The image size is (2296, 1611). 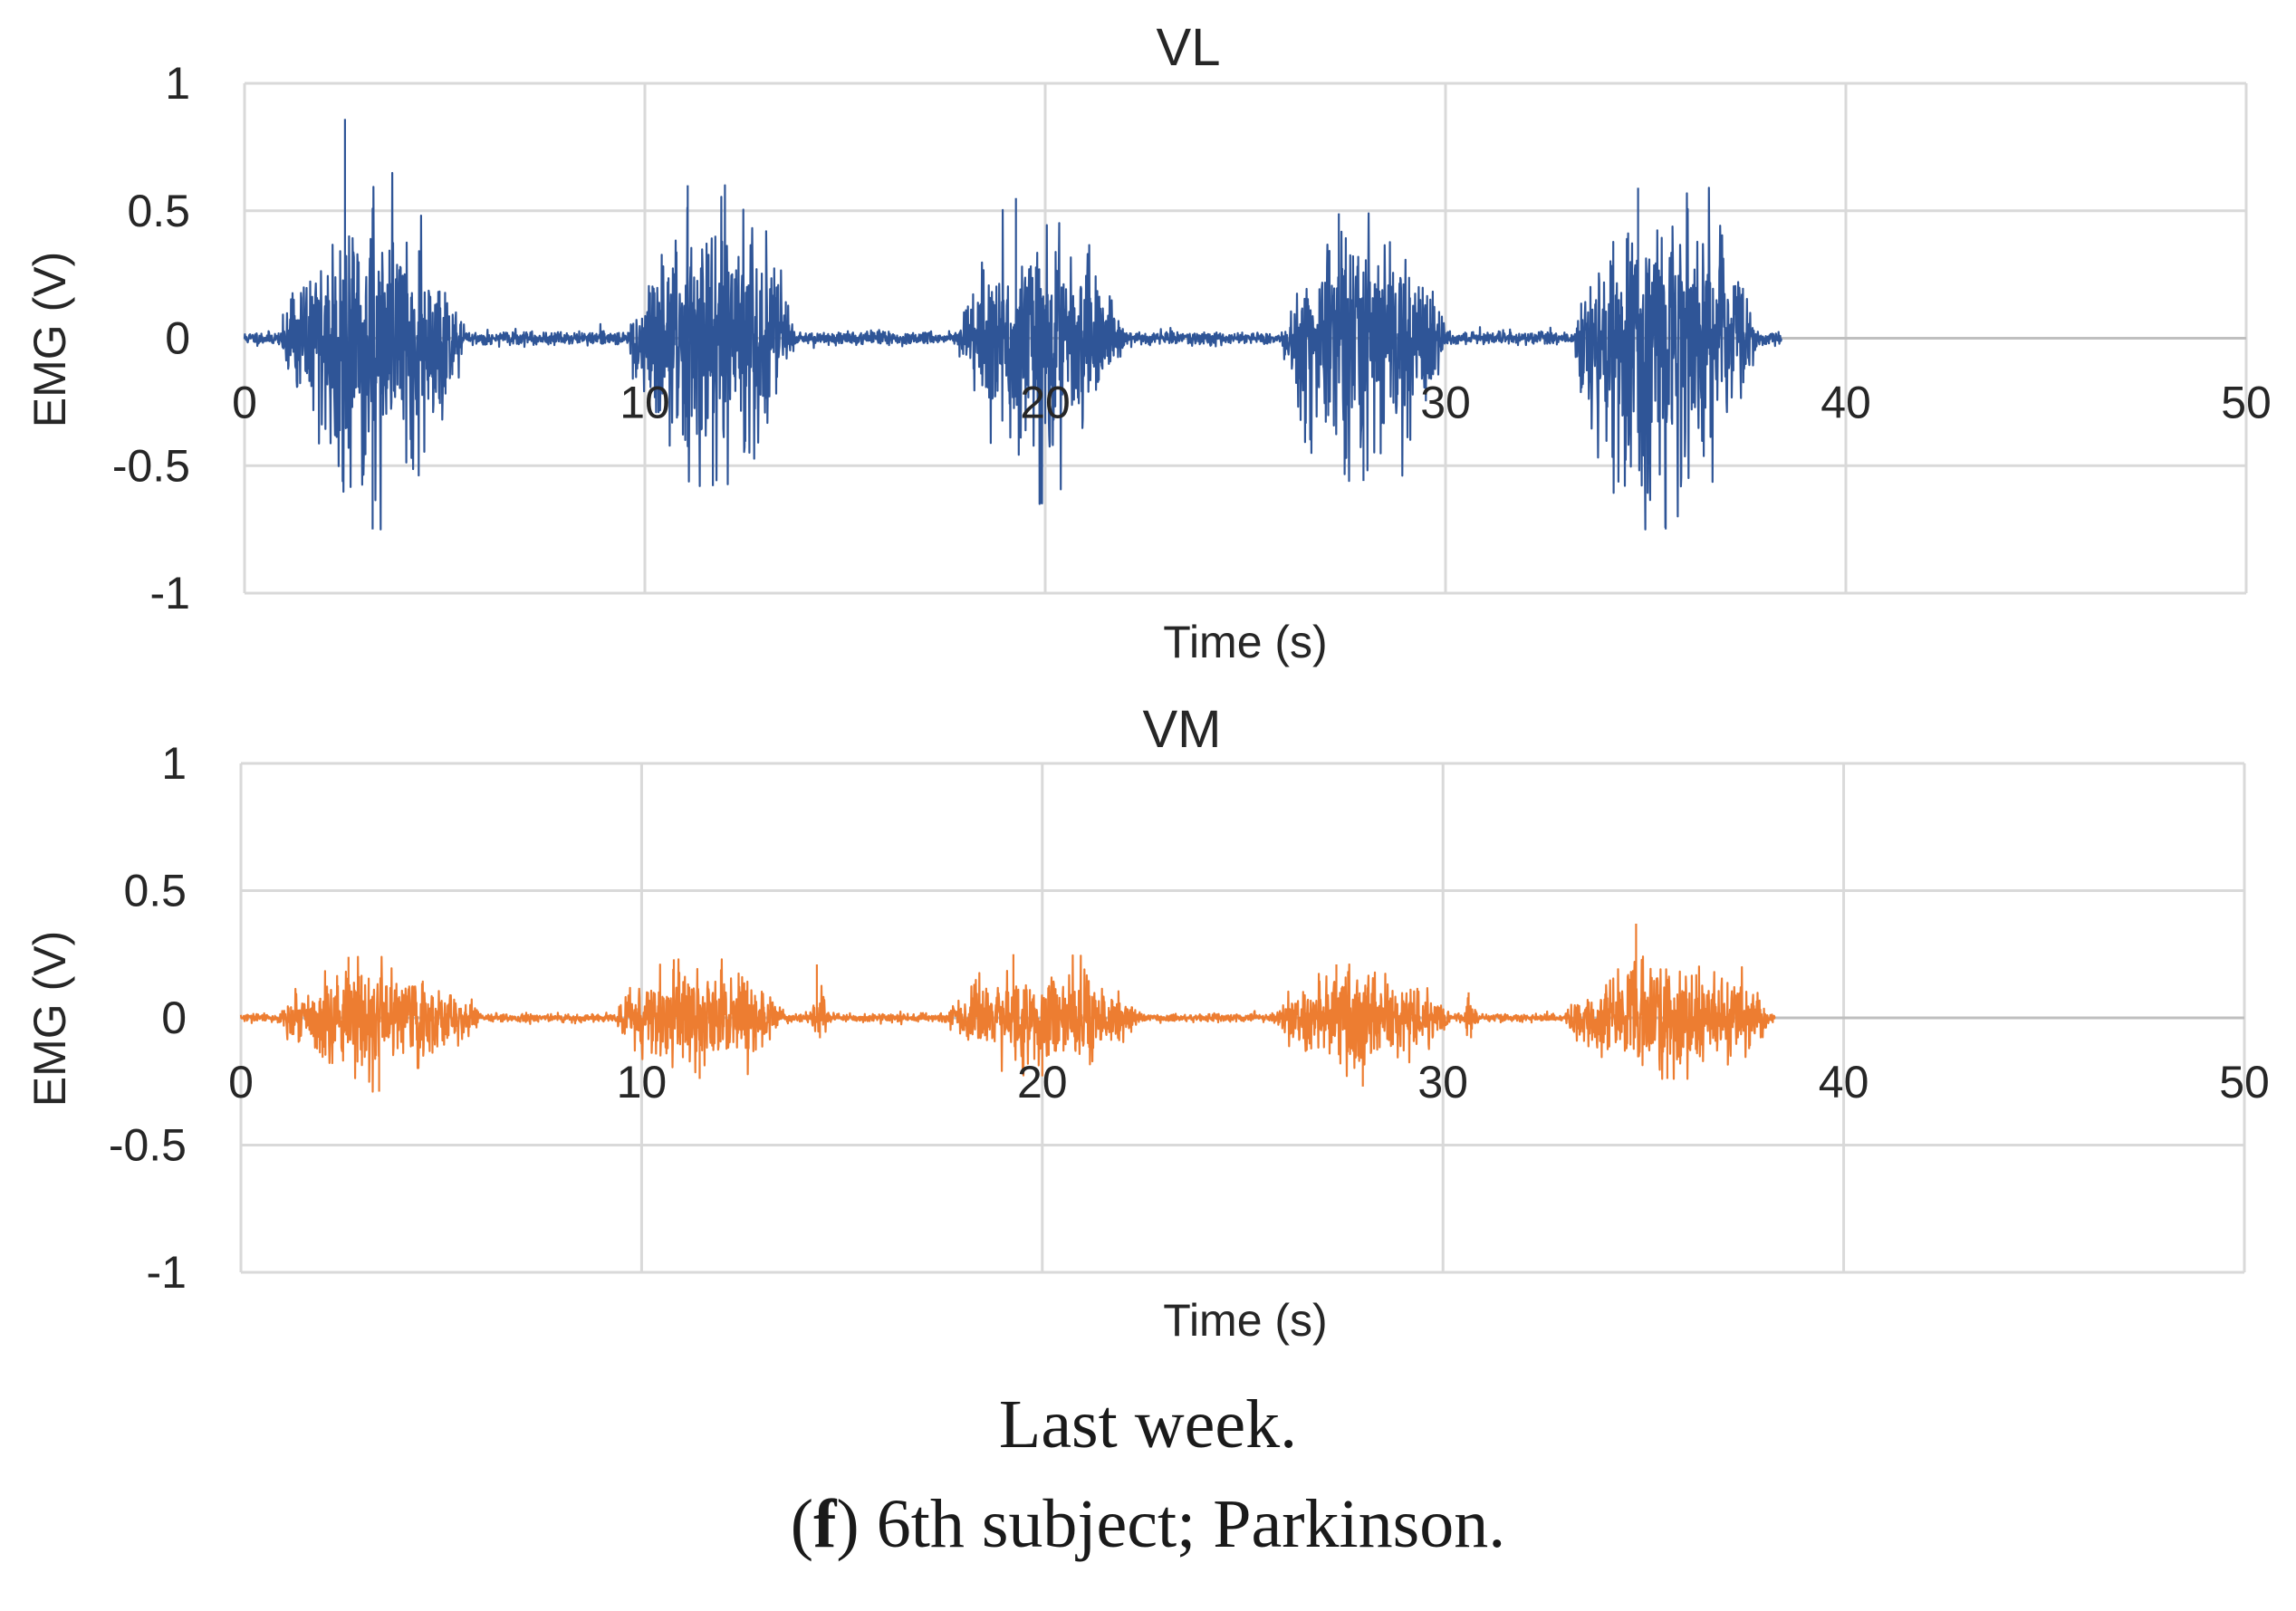 I want to click on chart-vl-ytick-label: 0, so click(x=177, y=338).